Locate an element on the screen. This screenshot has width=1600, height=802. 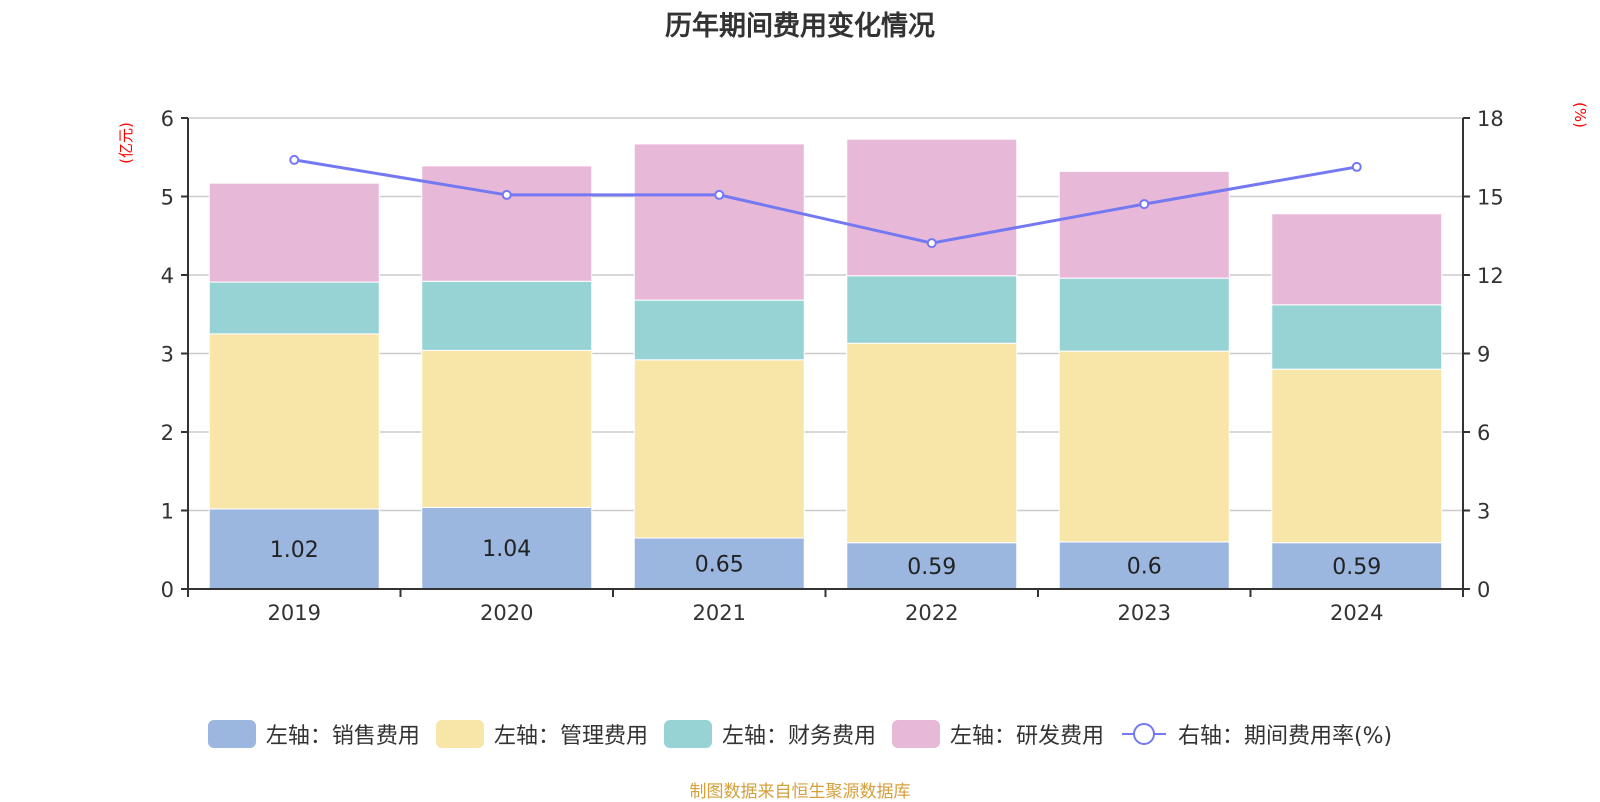
legend-item-finance: 左轴：财务费用 is located at coordinates (769, 734).